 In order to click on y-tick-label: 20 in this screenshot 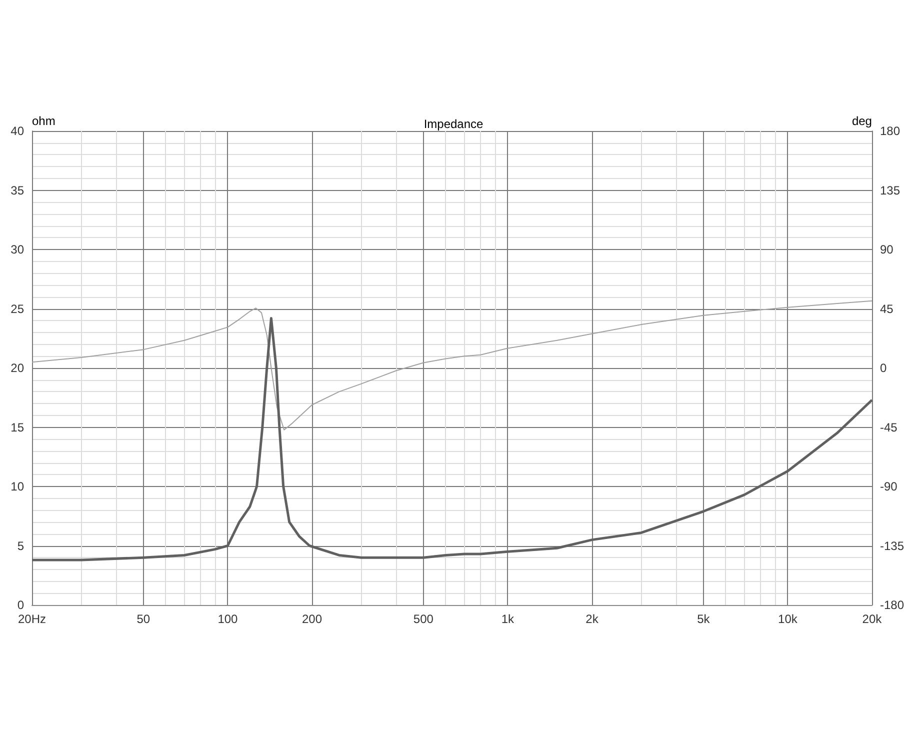, I will do `click(17, 368)`.